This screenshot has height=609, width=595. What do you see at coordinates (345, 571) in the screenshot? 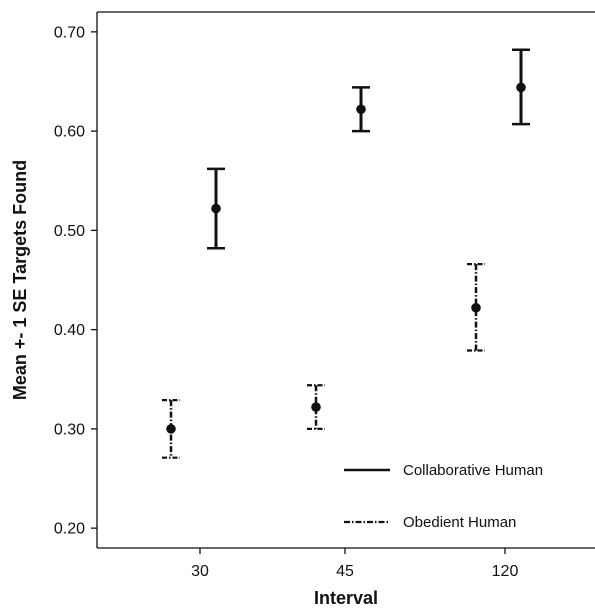
I see `x-tick-label: 45` at bounding box center [345, 571].